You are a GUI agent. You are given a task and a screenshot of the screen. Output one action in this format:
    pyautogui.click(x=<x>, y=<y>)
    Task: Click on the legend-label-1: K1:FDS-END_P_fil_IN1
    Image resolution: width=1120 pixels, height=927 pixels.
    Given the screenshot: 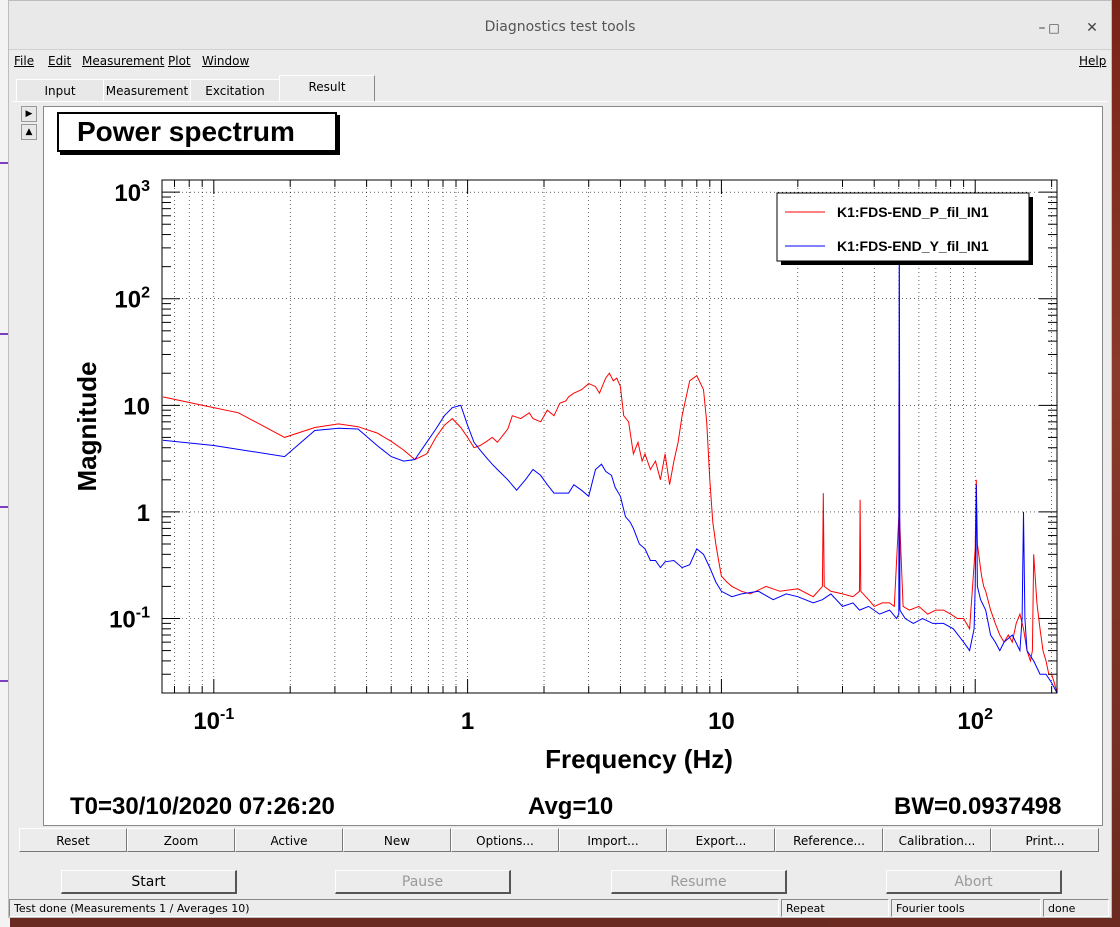 What is the action you would take?
    pyautogui.click(x=913, y=212)
    